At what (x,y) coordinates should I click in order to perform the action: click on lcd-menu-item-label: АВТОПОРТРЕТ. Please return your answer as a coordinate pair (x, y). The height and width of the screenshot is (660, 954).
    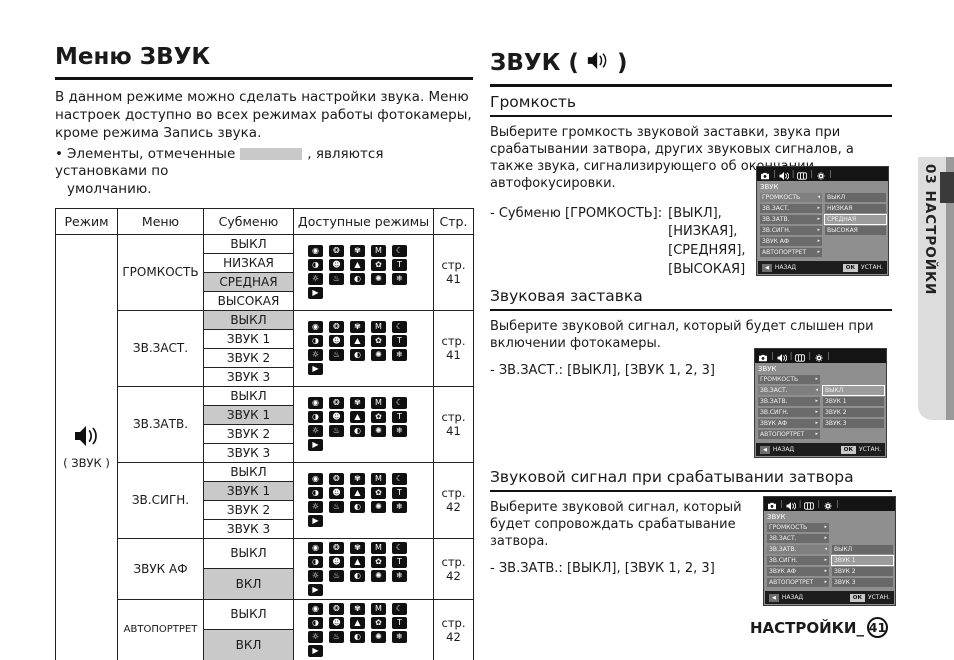
    Looking at the image, I should click on (782, 434).